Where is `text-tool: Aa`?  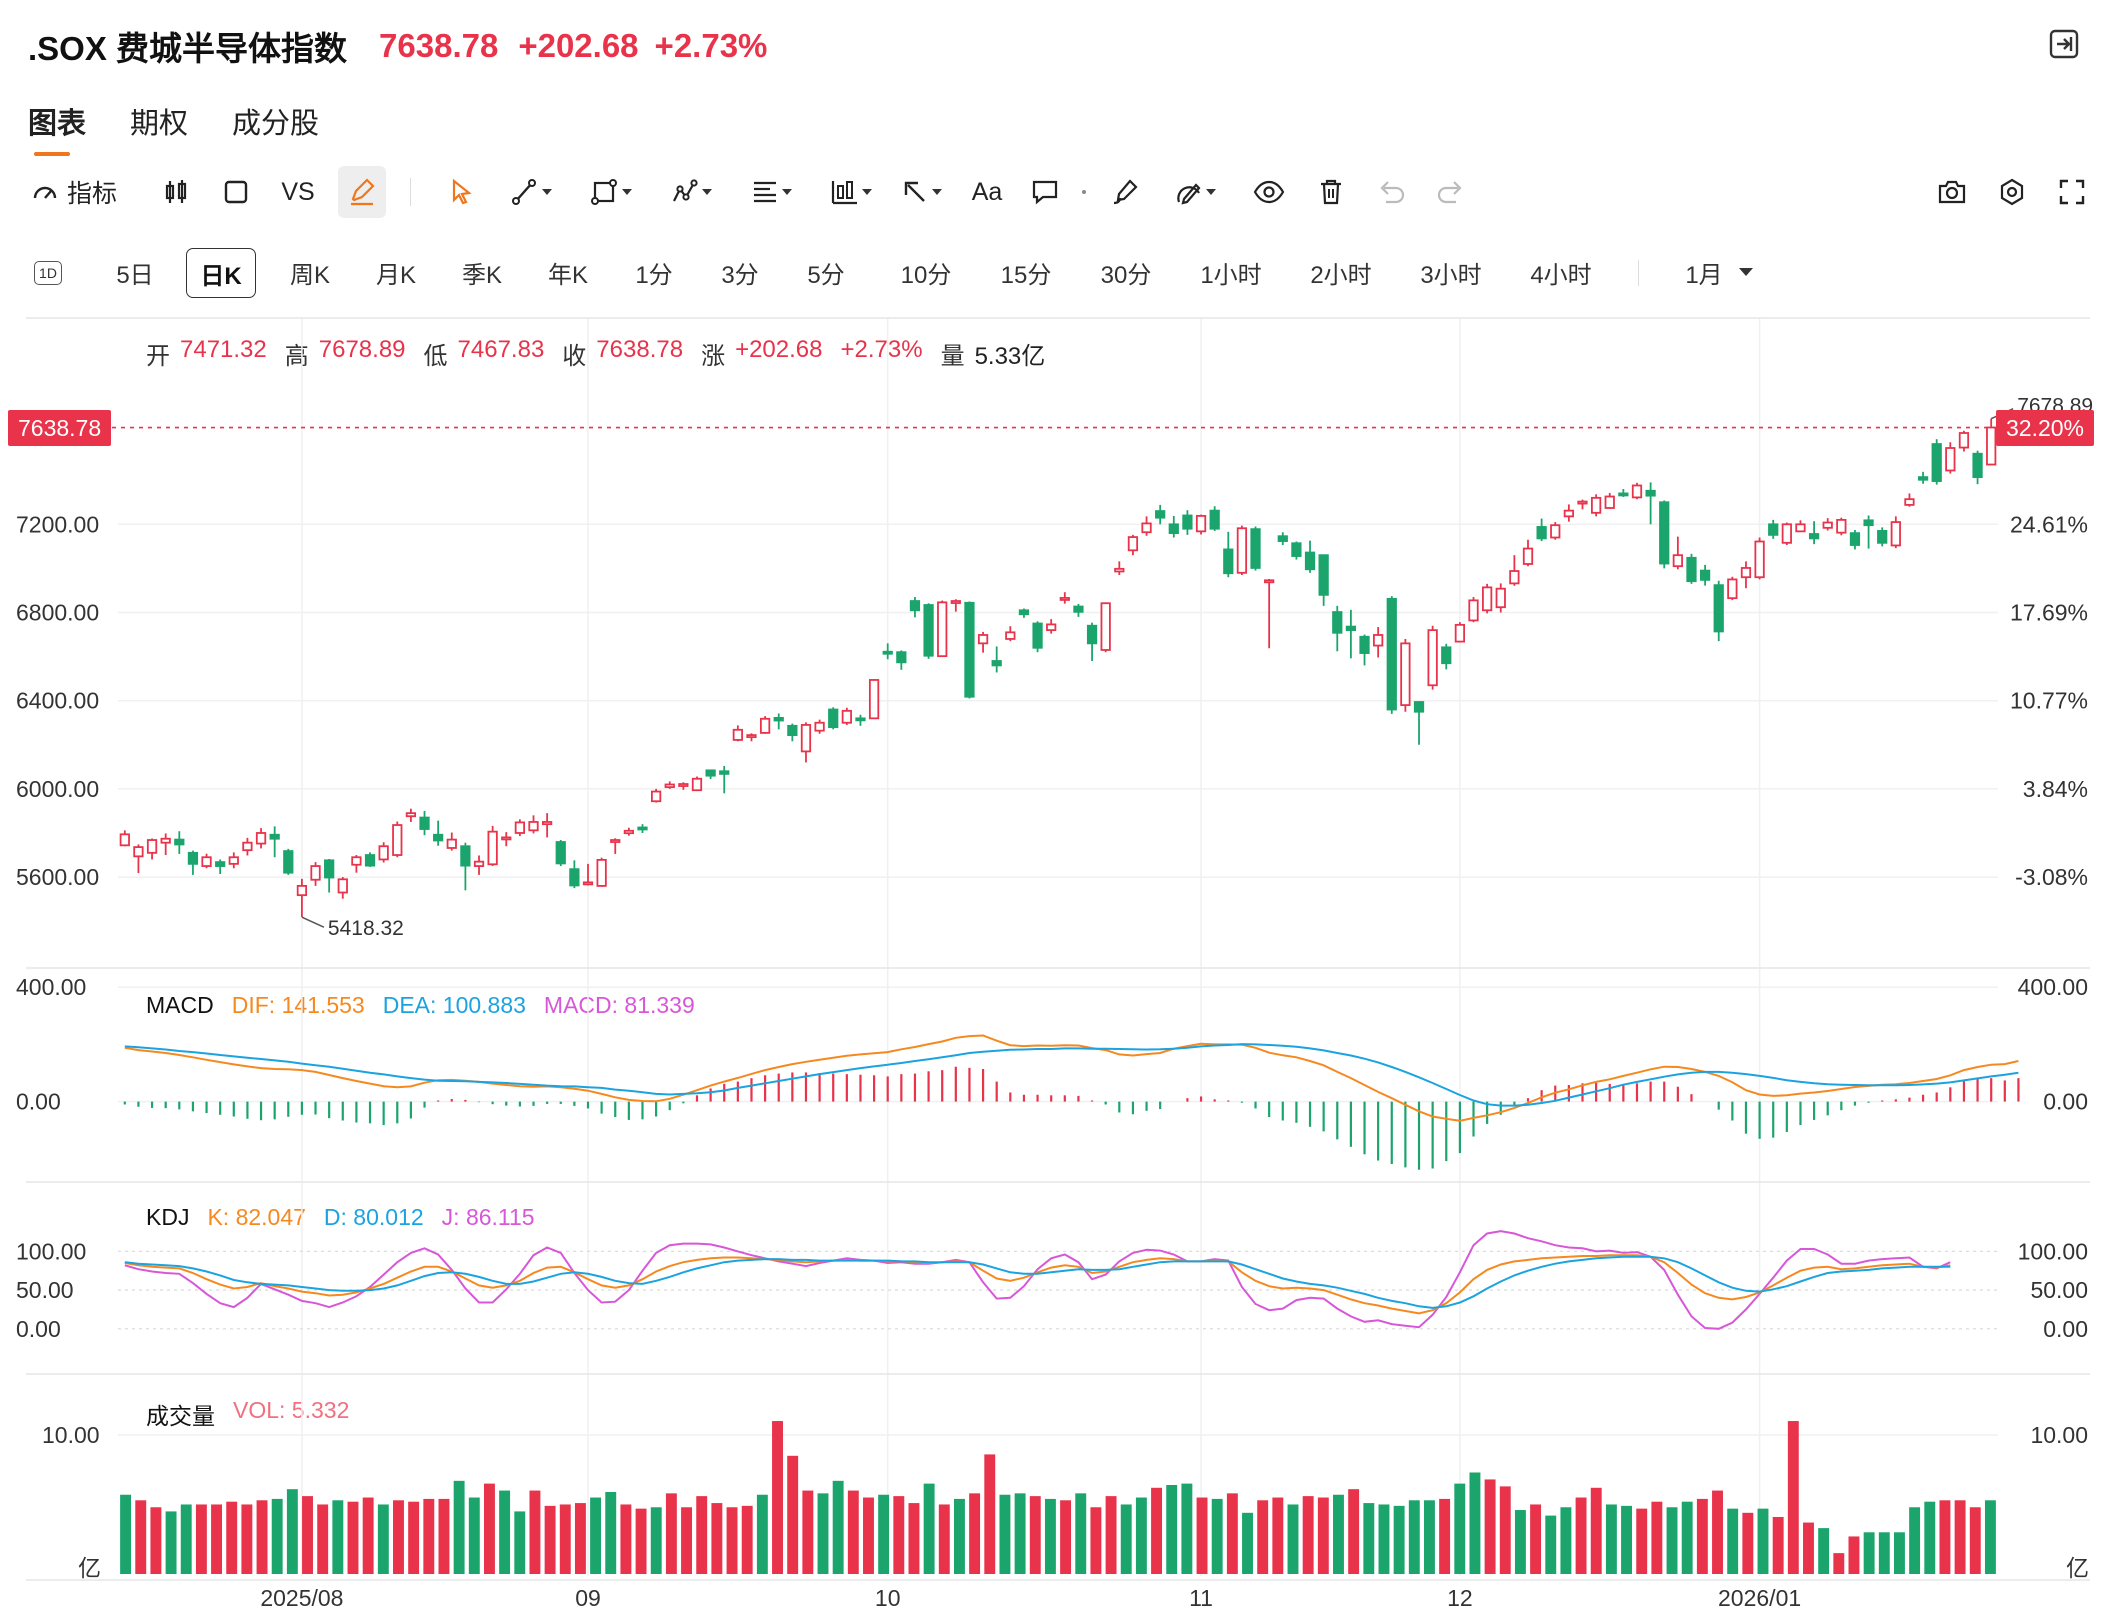 text-tool: Aa is located at coordinates (987, 192).